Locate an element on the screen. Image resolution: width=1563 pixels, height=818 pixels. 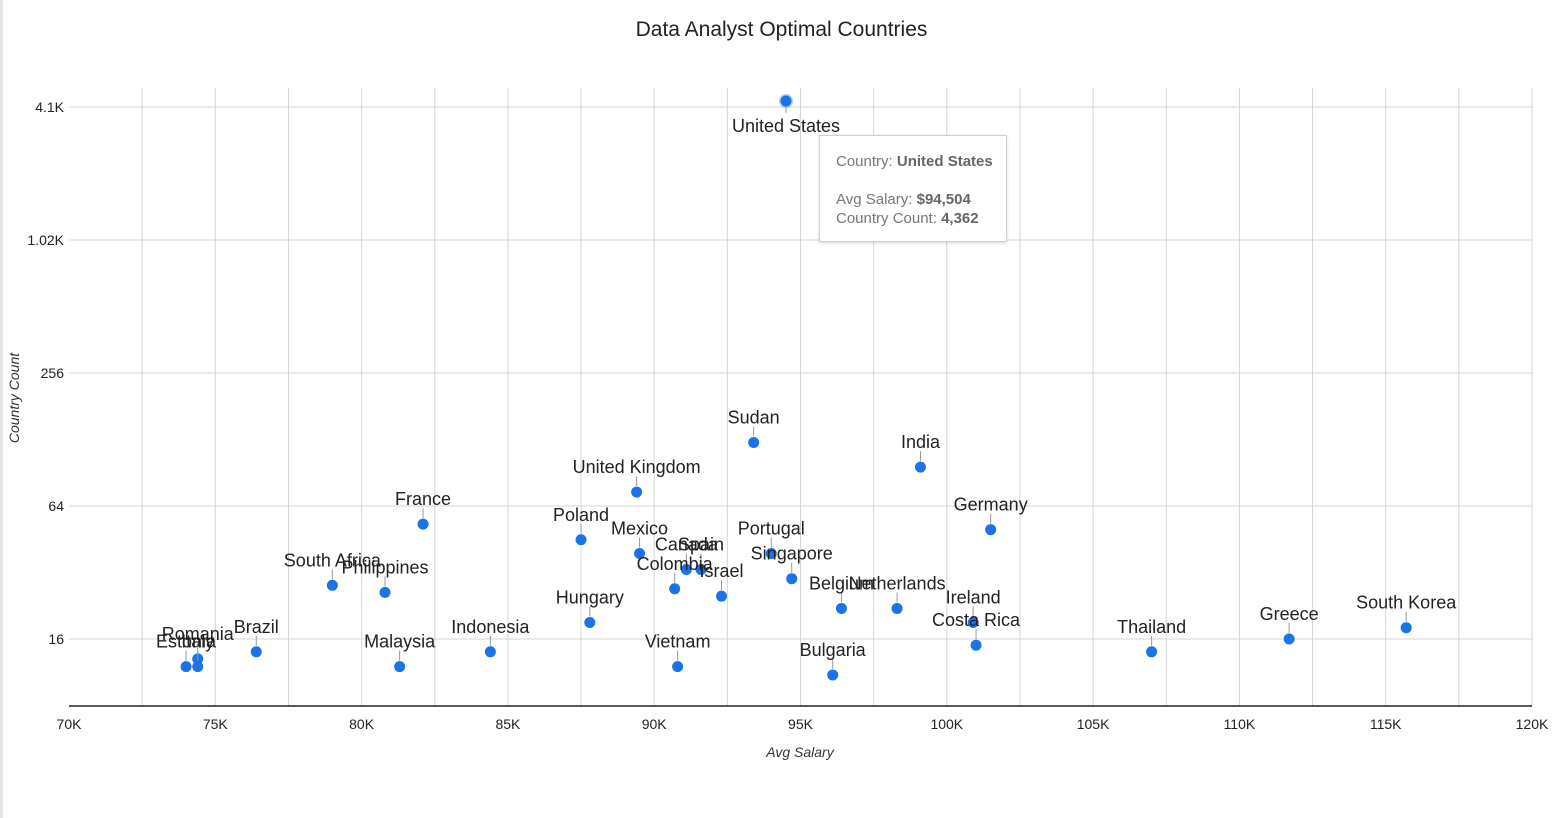
data-point: South Korea is located at coordinates (1406, 613).